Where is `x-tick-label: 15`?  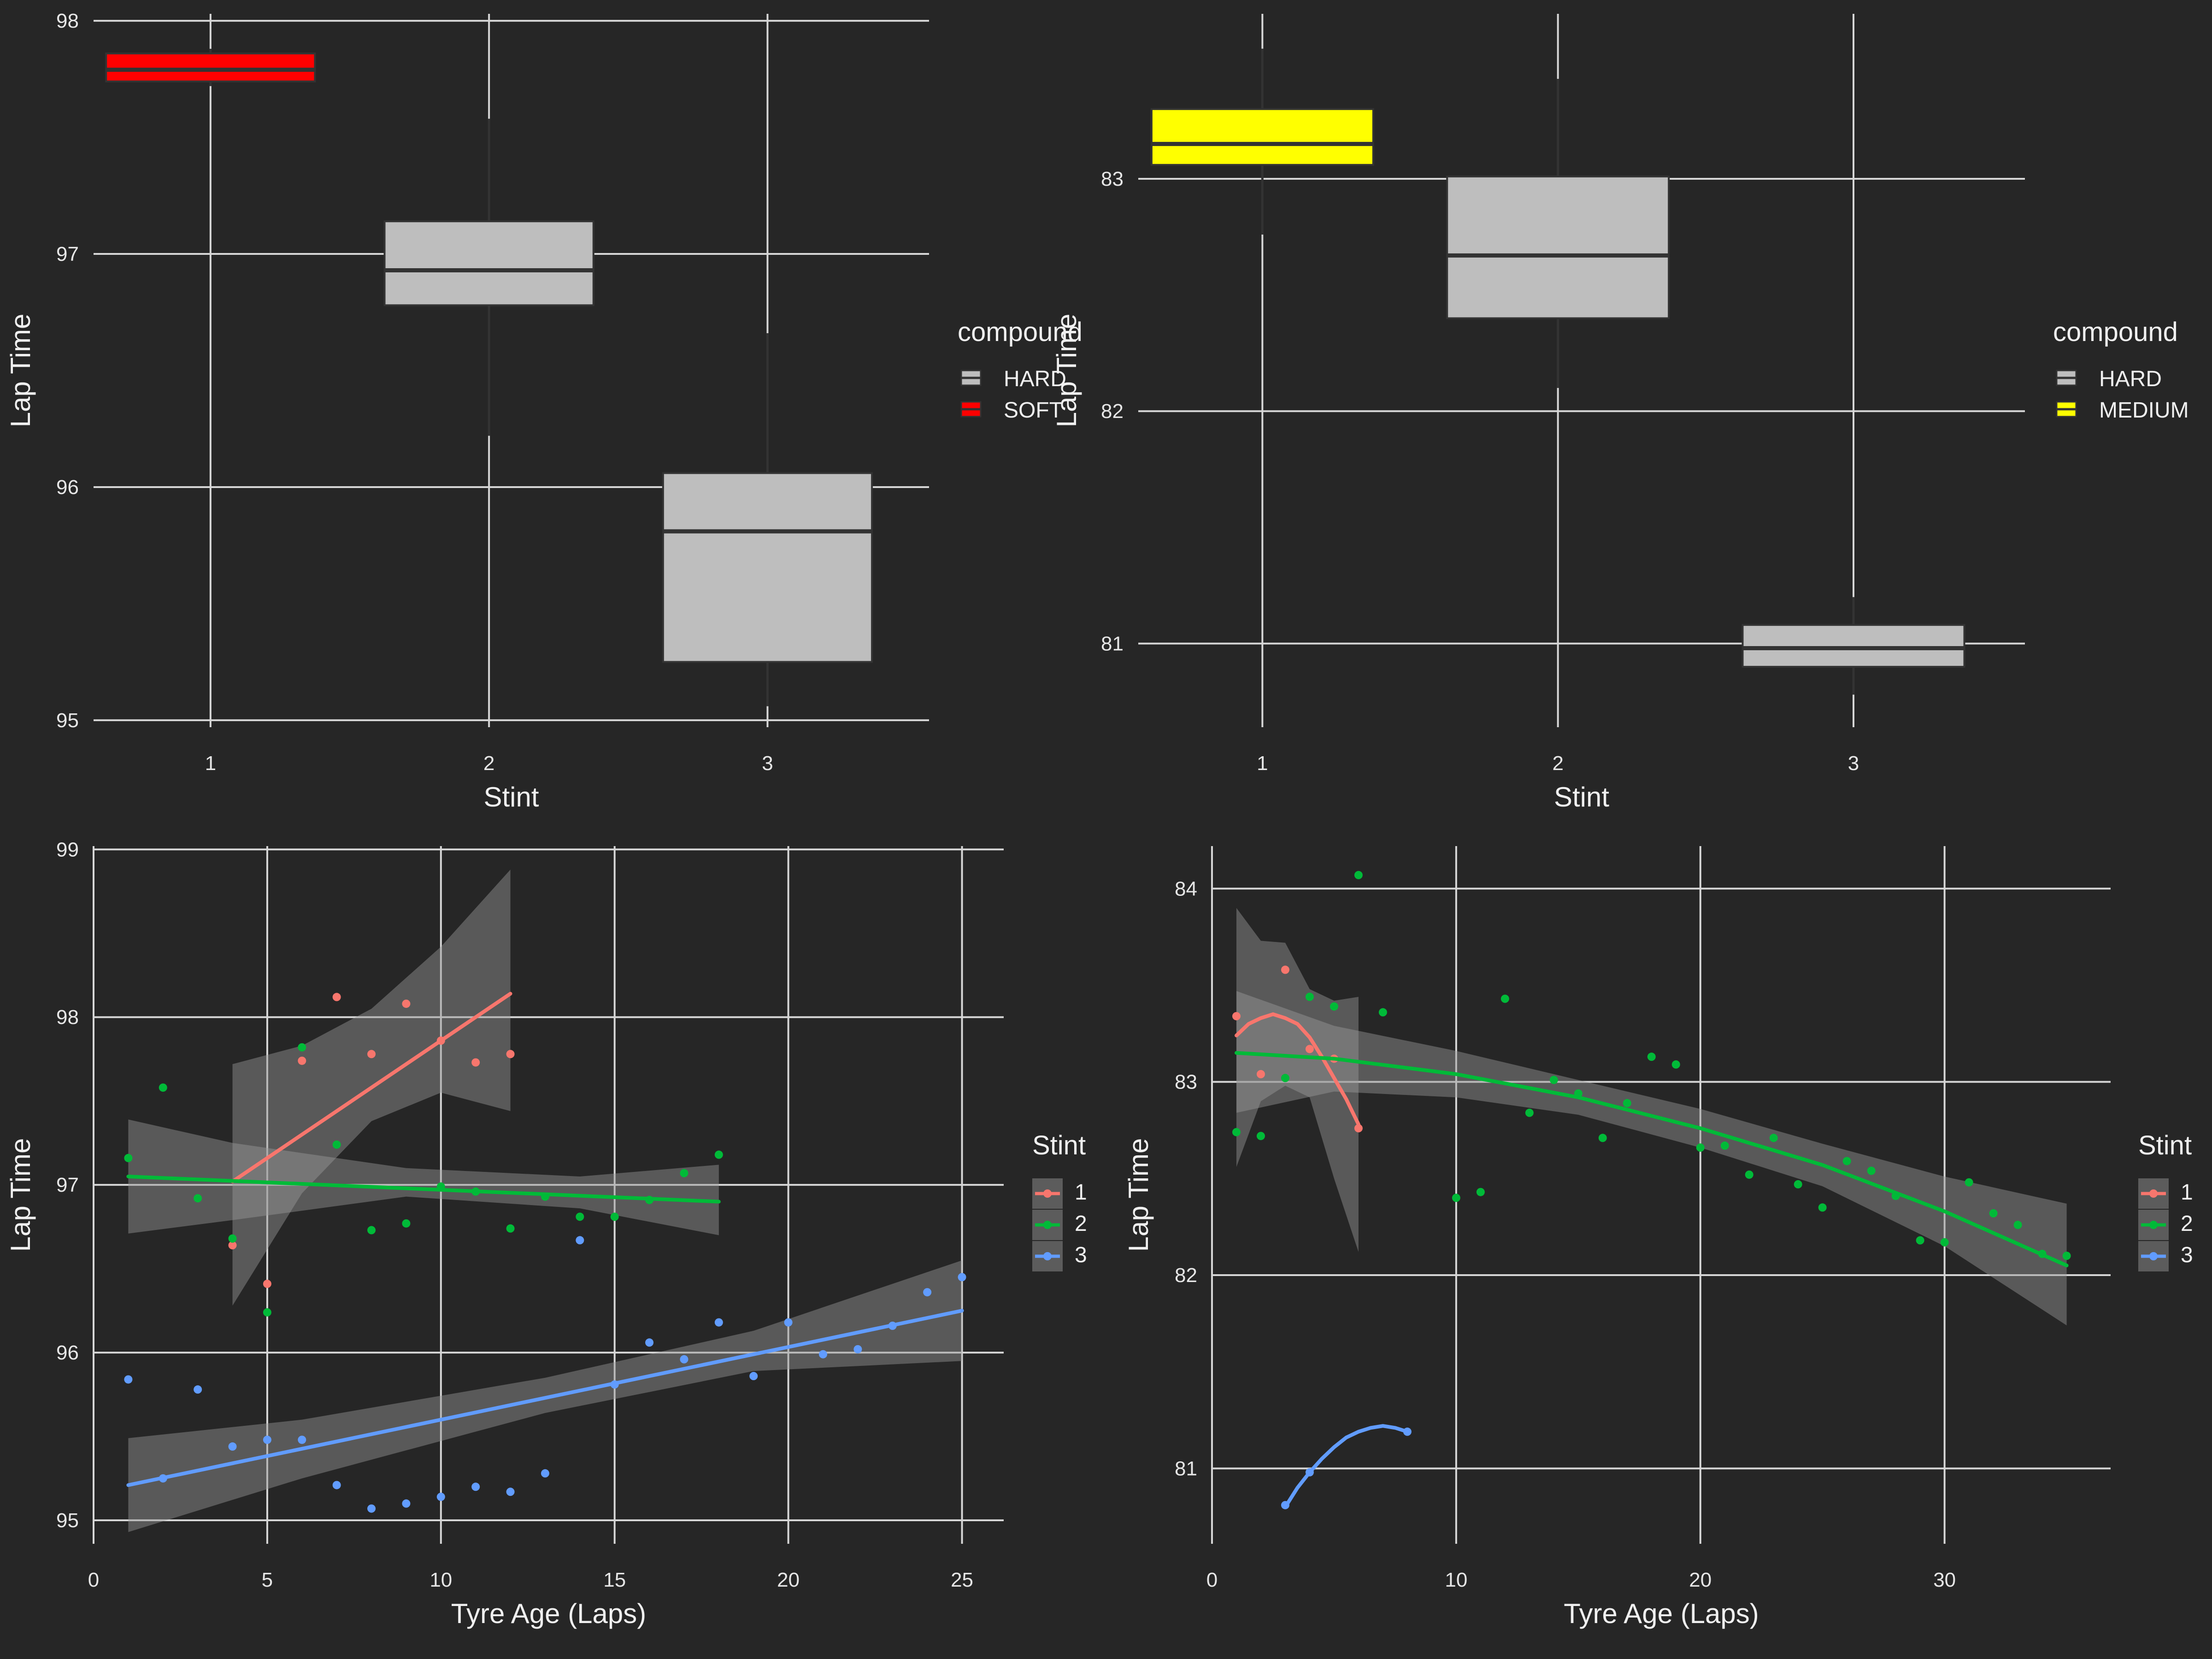
x-tick-label: 15 is located at coordinates (614, 1580).